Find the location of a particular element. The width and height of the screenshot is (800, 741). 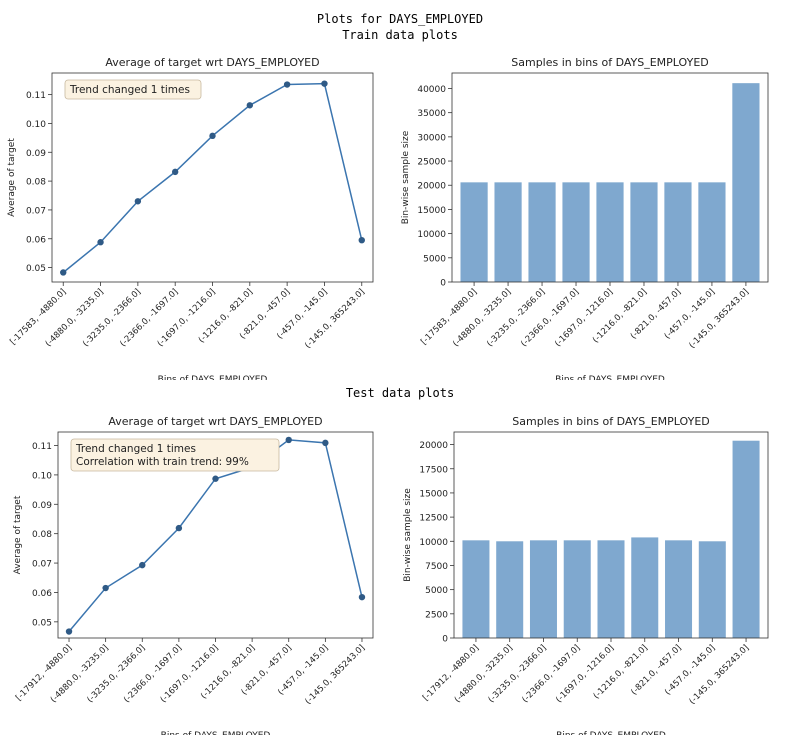

y-tick-label: 0.10 is located at coordinates (42, 476).